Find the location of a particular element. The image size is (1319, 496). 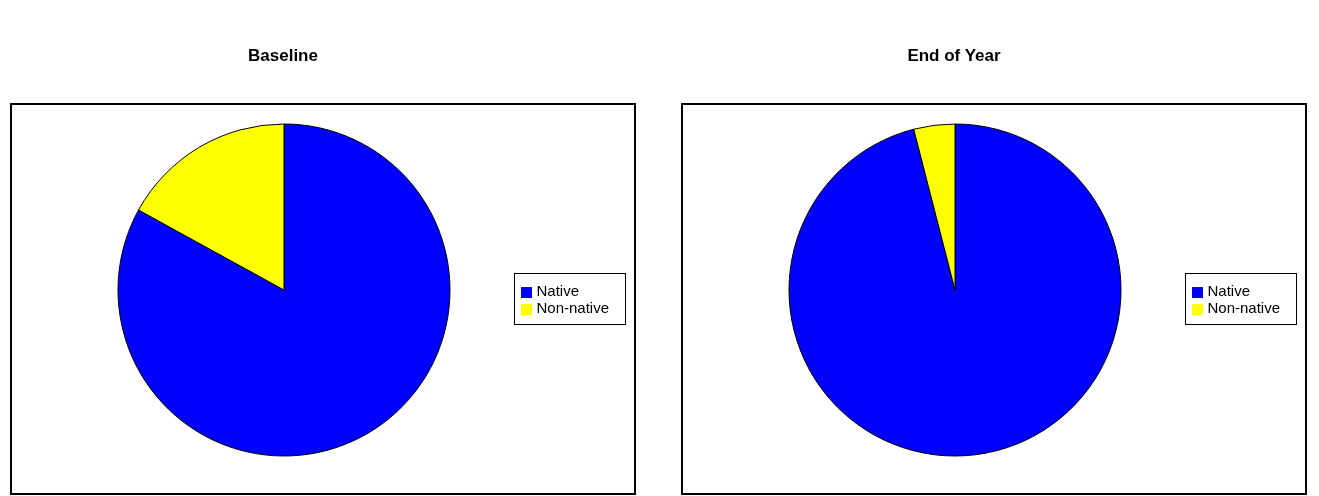

chart-title: Baseline is located at coordinates (283, 55).